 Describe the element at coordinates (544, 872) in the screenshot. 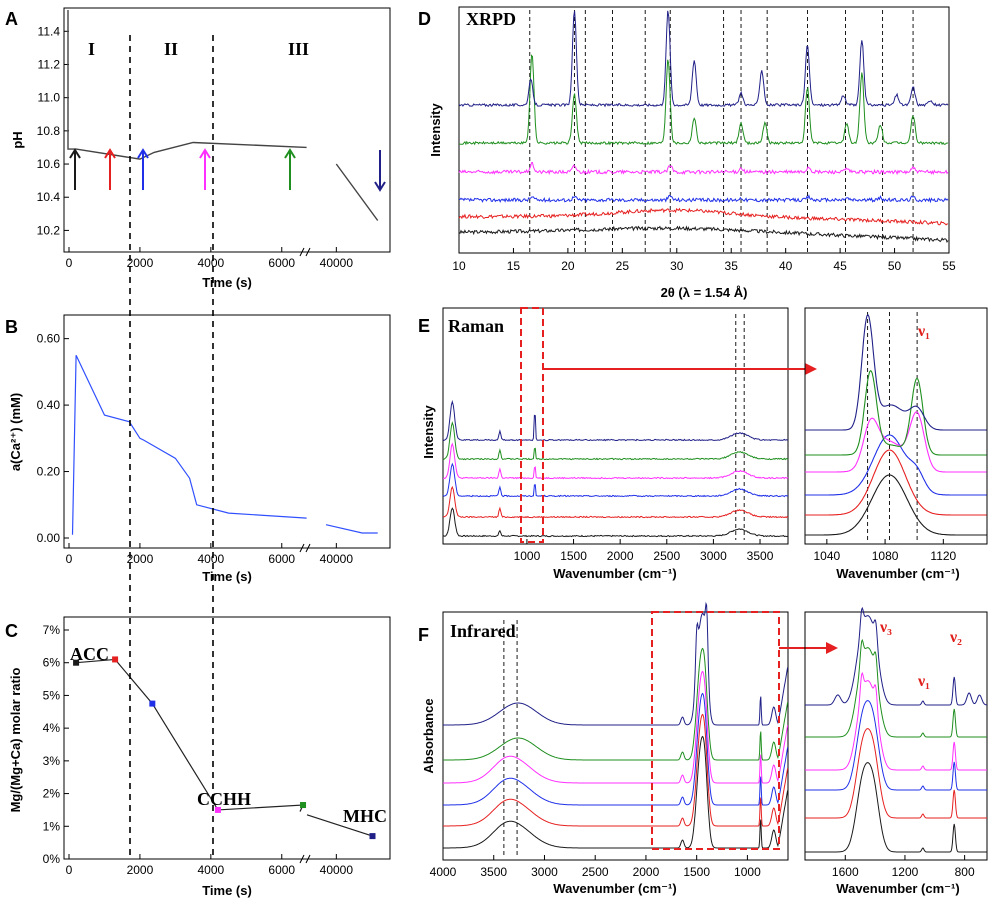

I see `x-tick-label: 3000` at that location.